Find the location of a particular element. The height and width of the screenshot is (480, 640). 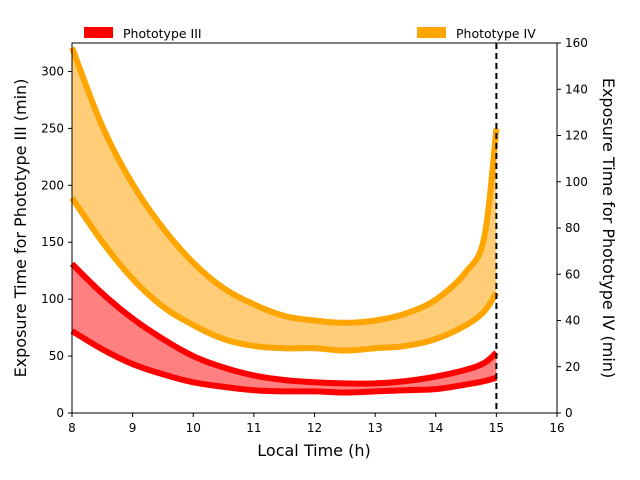

right-tick-label: 40 is located at coordinates (572, 321).